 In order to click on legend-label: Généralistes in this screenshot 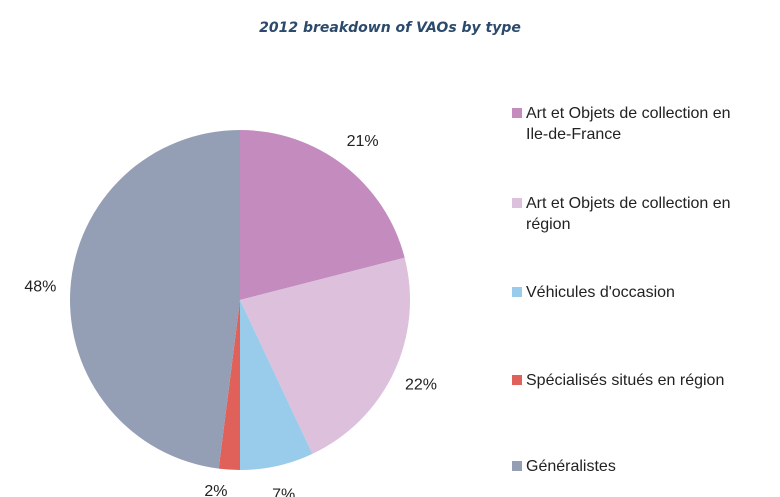, I will do `click(571, 466)`.